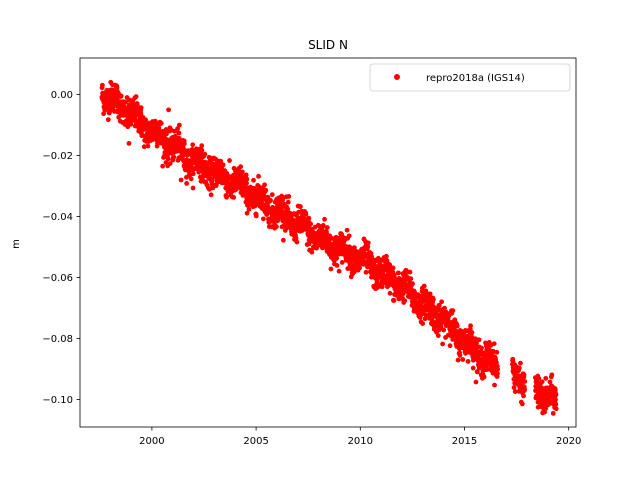 The height and width of the screenshot is (480, 640). What do you see at coordinates (57, 400) in the screenshot?
I see `y-tick-label: −0.10` at bounding box center [57, 400].